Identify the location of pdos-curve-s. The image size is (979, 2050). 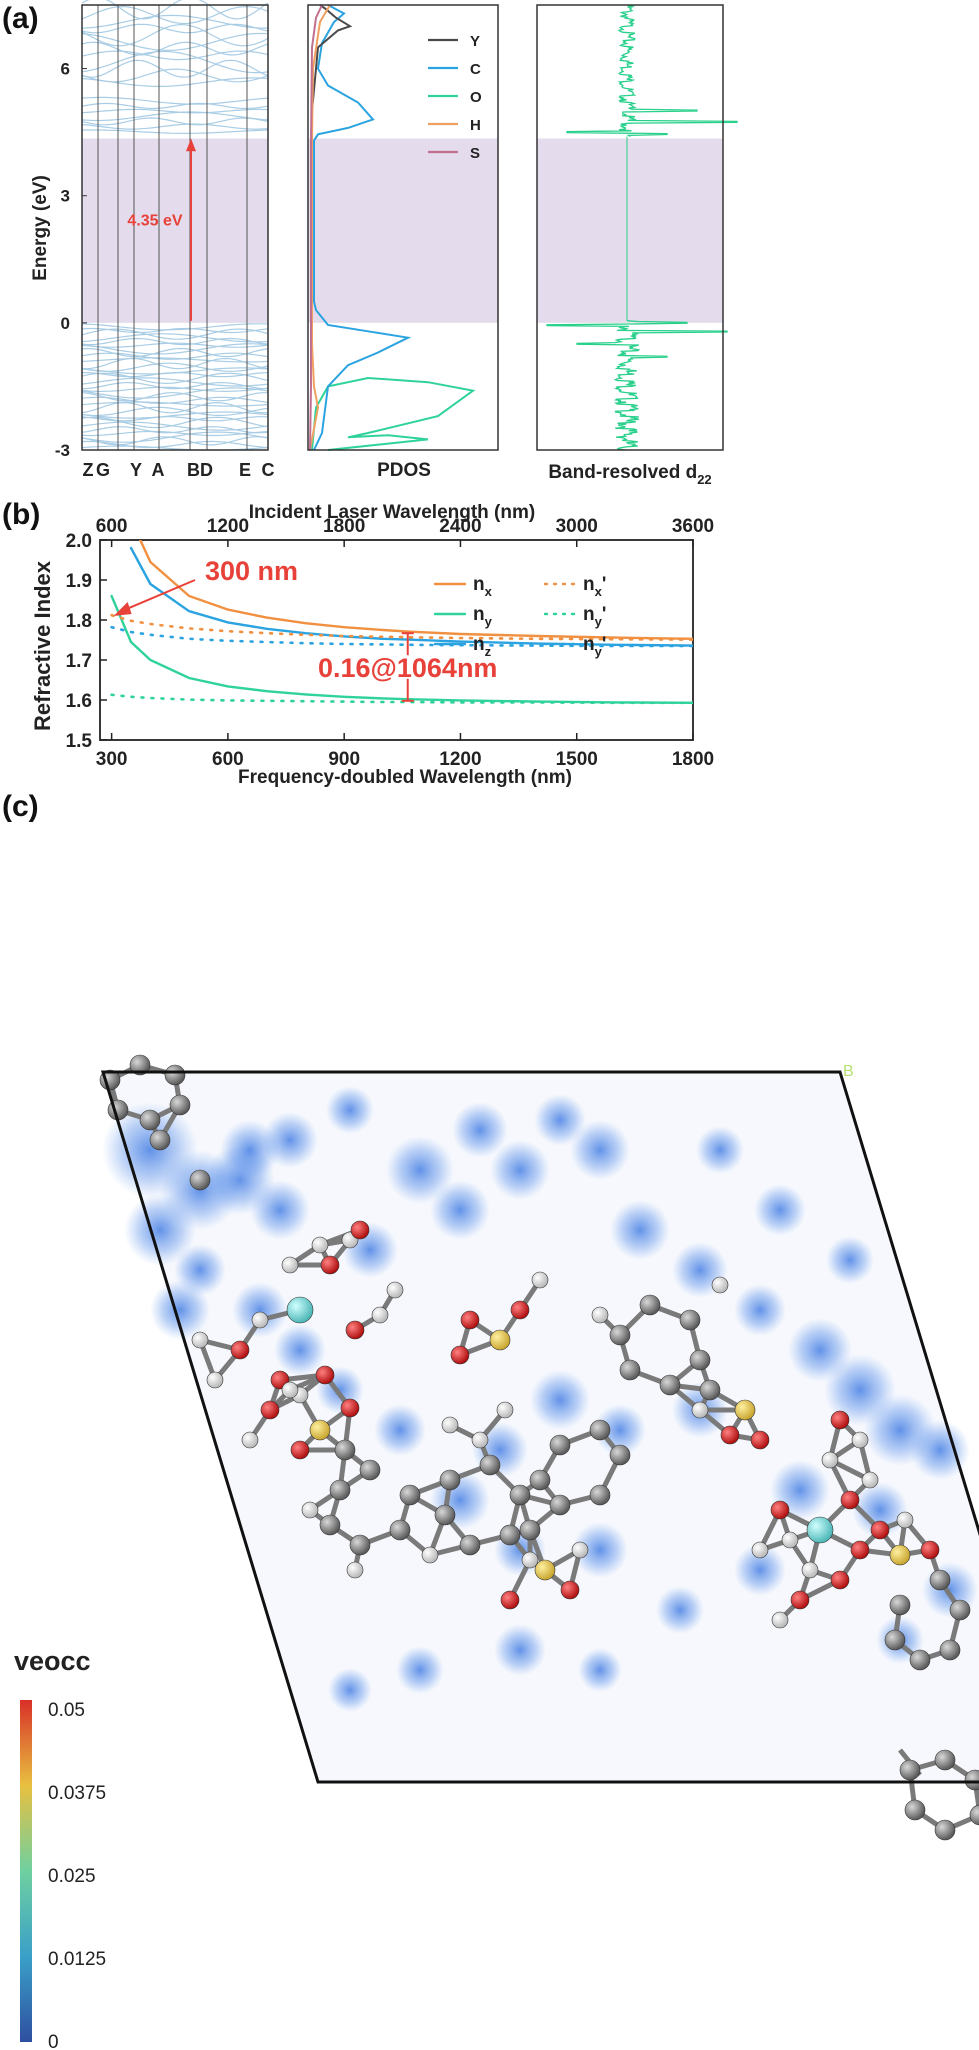
(316, 227).